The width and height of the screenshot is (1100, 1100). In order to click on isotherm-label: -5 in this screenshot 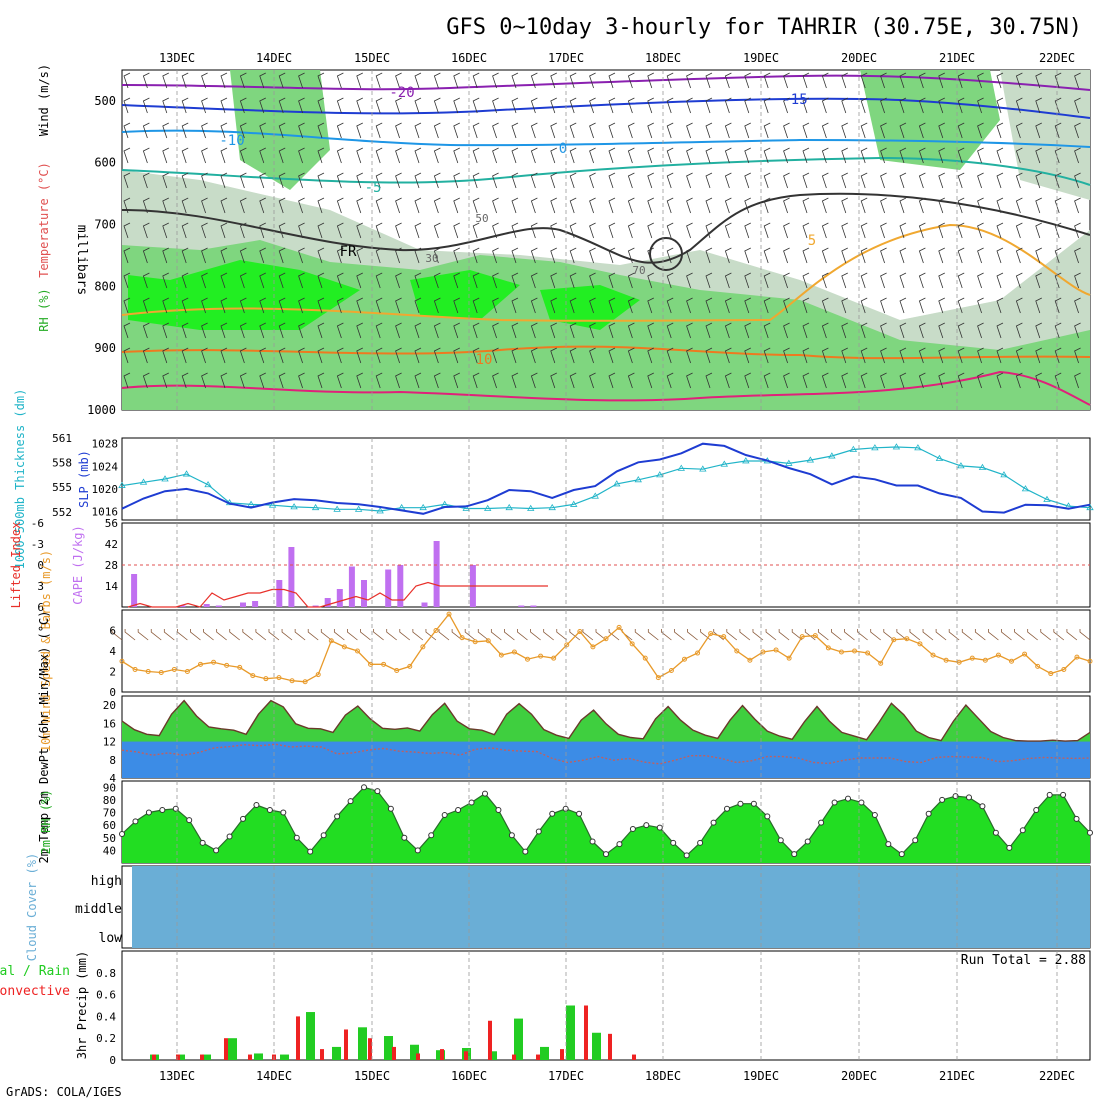, I will do `click(373, 188)`.